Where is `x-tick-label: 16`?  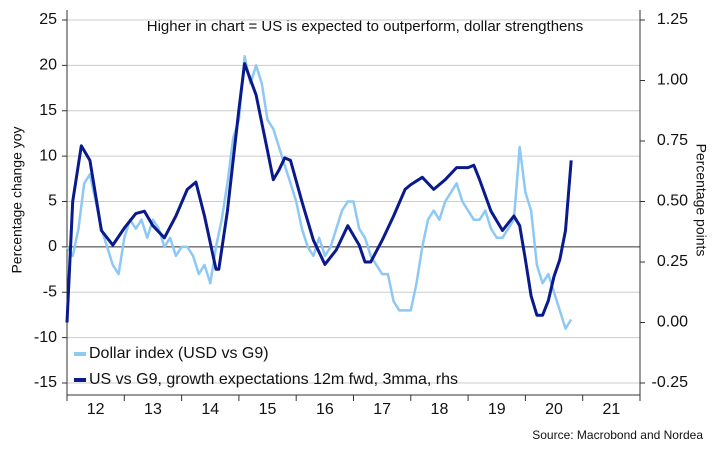
x-tick-label: 16 is located at coordinates (325, 409).